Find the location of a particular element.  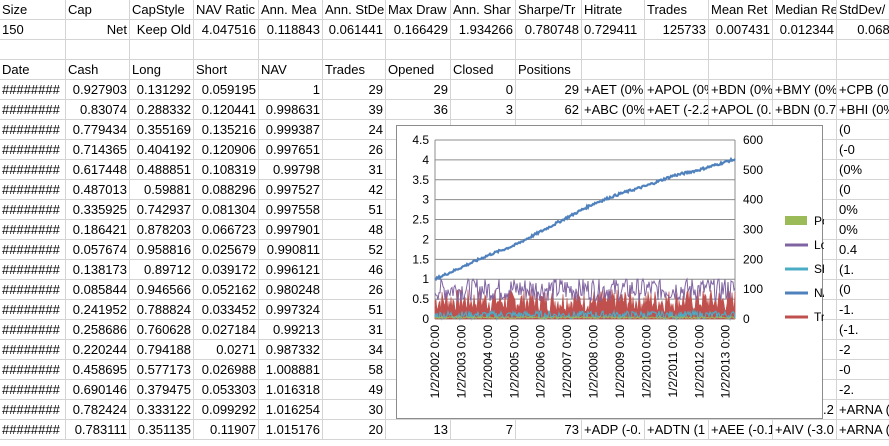

cell: 0.241952 is located at coordinates (98, 310).